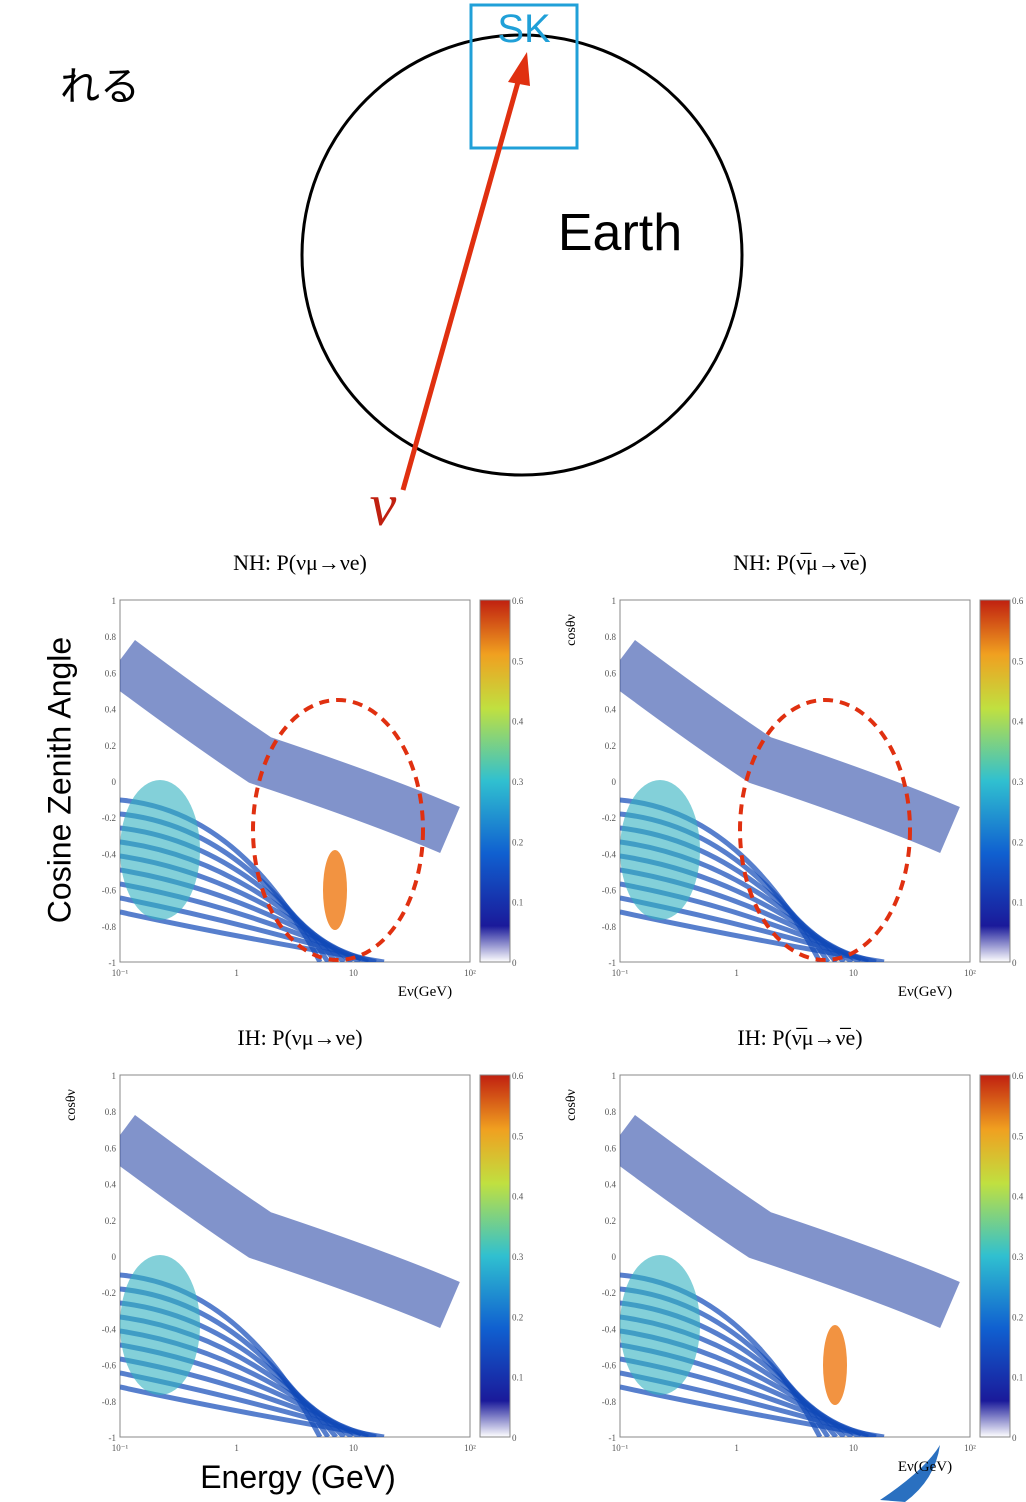 This screenshot has width=1026, height=1502. Describe the element at coordinates (519, 69) in the screenshot. I see `arrow-head` at that location.